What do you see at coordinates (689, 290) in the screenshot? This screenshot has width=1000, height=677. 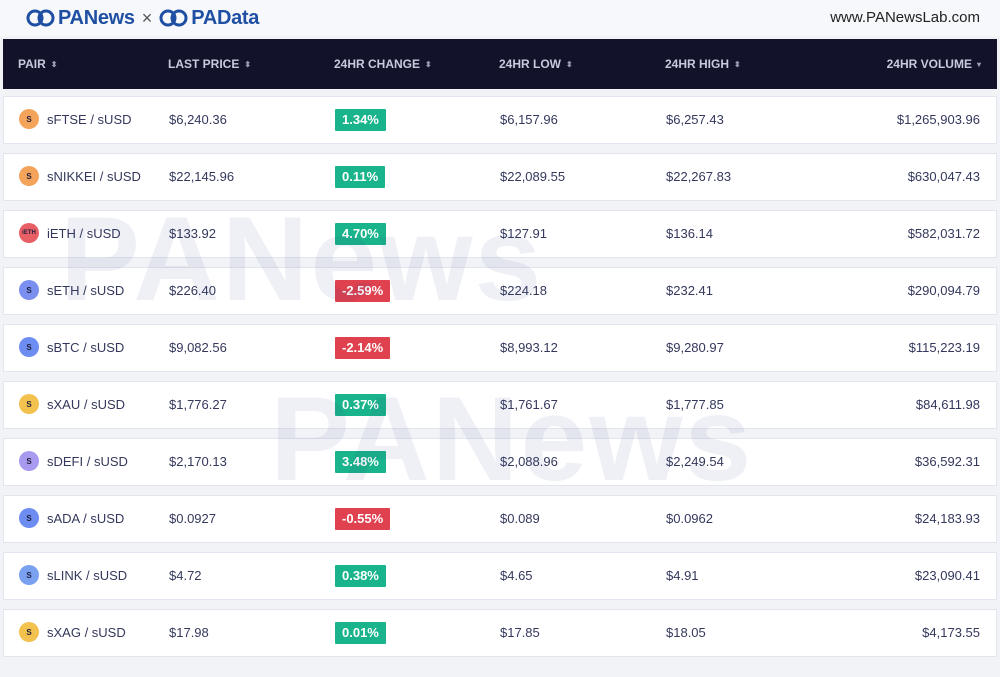 I see `high-price: $232.41` at bounding box center [689, 290].